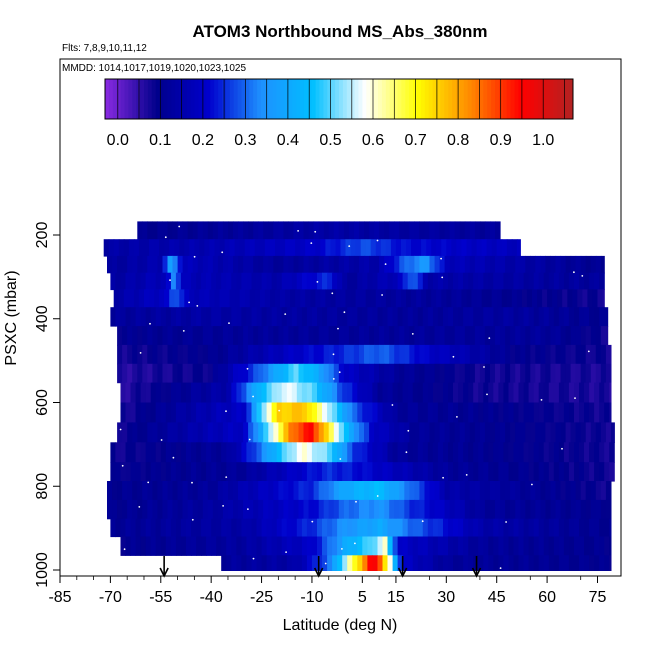 Image resolution: width=650 pixels, height=650 pixels. Describe the element at coordinates (42, 318) in the screenshot. I see `y-tick-label: 400` at that location.